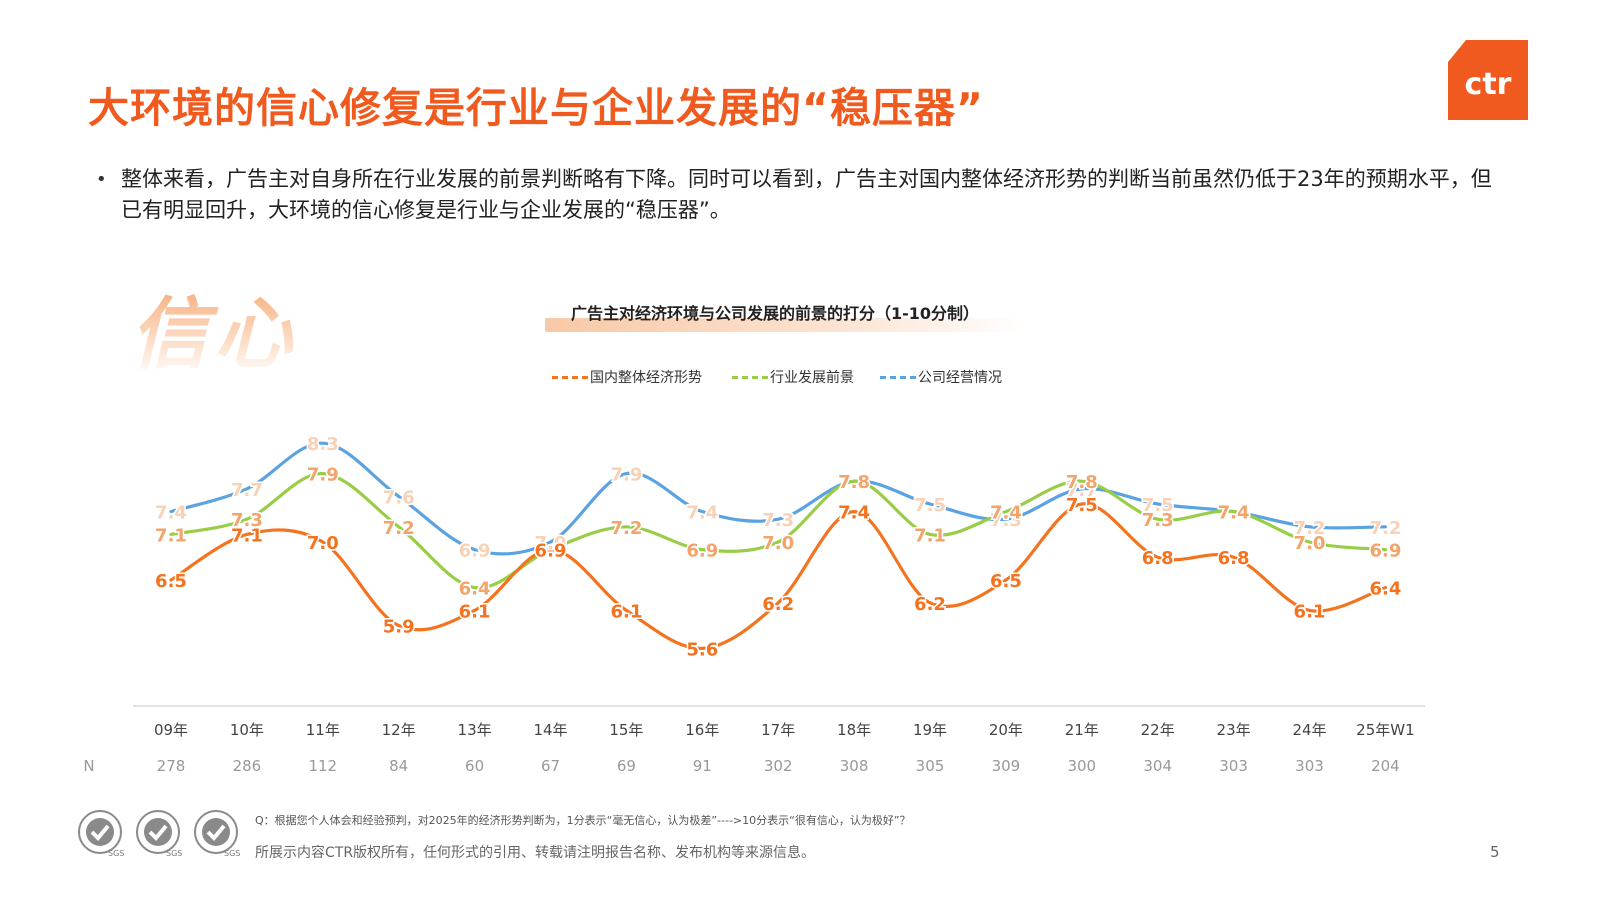 This screenshot has height=900, width=1600. I want to click on page-number: 5, so click(1495, 852).